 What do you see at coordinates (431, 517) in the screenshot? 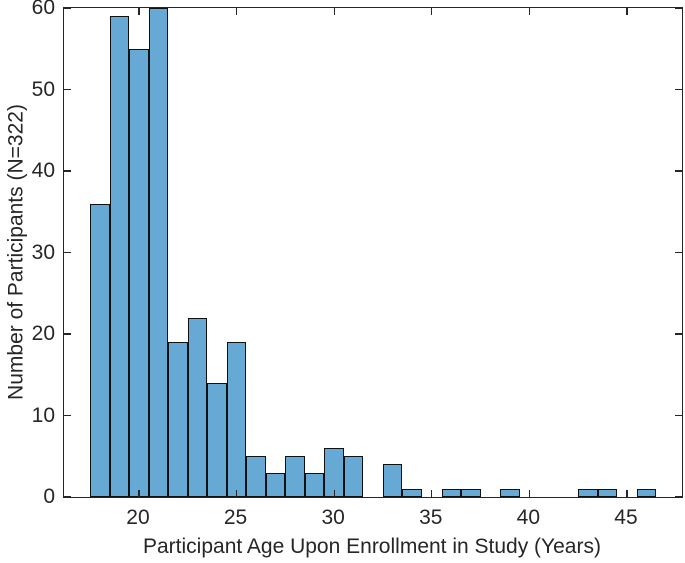
I see `x-tick-label: 35` at bounding box center [431, 517].